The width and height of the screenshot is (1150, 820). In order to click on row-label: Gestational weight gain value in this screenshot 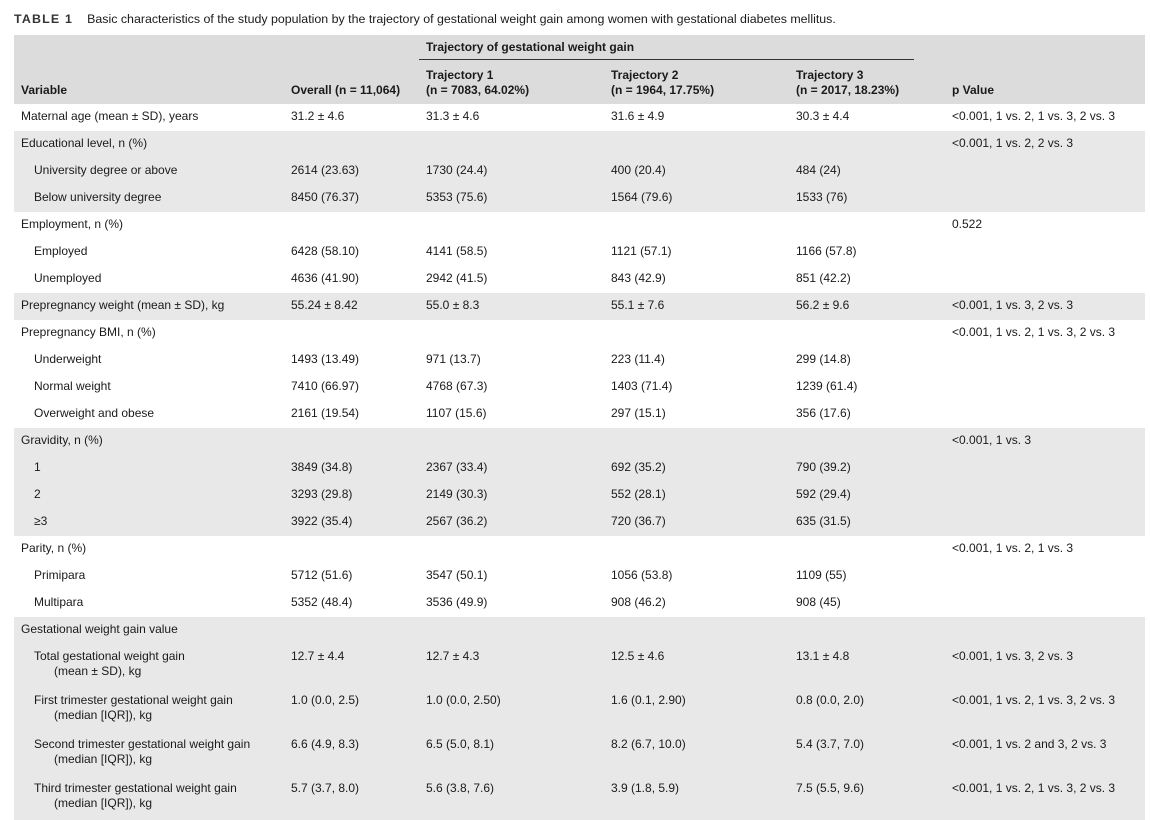, I will do `click(149, 630)`.